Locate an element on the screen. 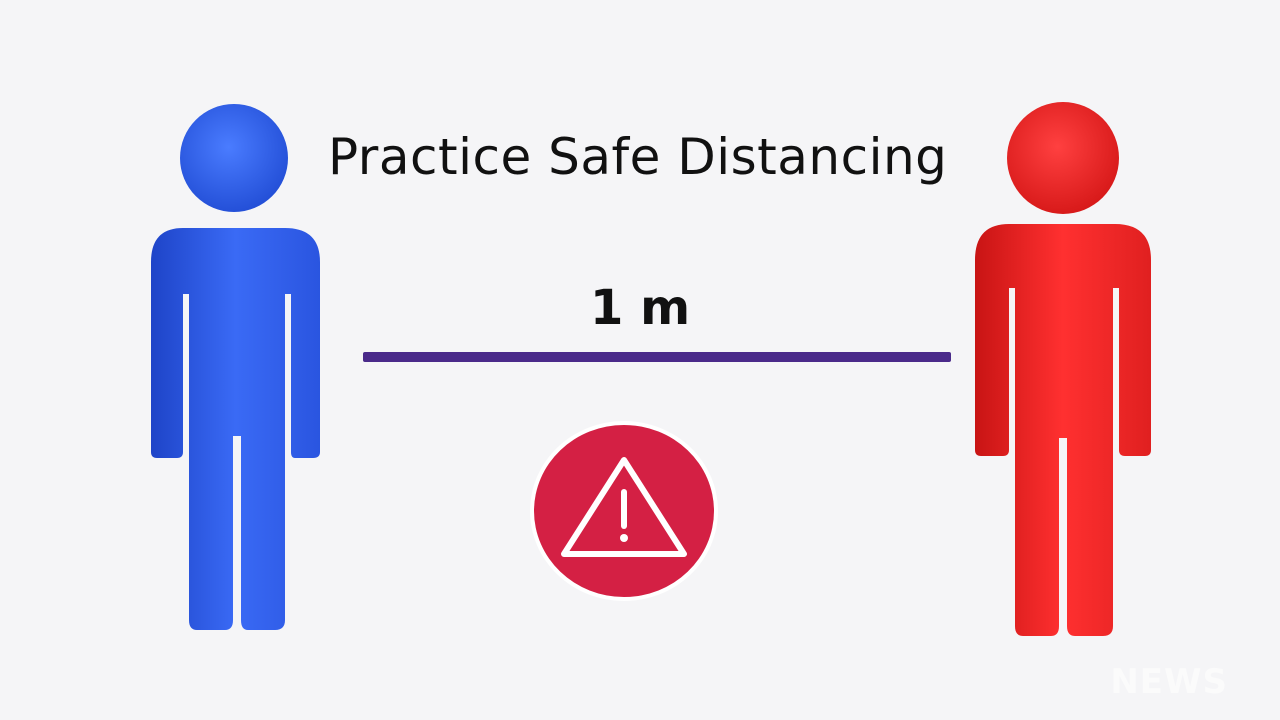 The height and width of the screenshot is (720, 1280). distance-line is located at coordinates (657, 357).